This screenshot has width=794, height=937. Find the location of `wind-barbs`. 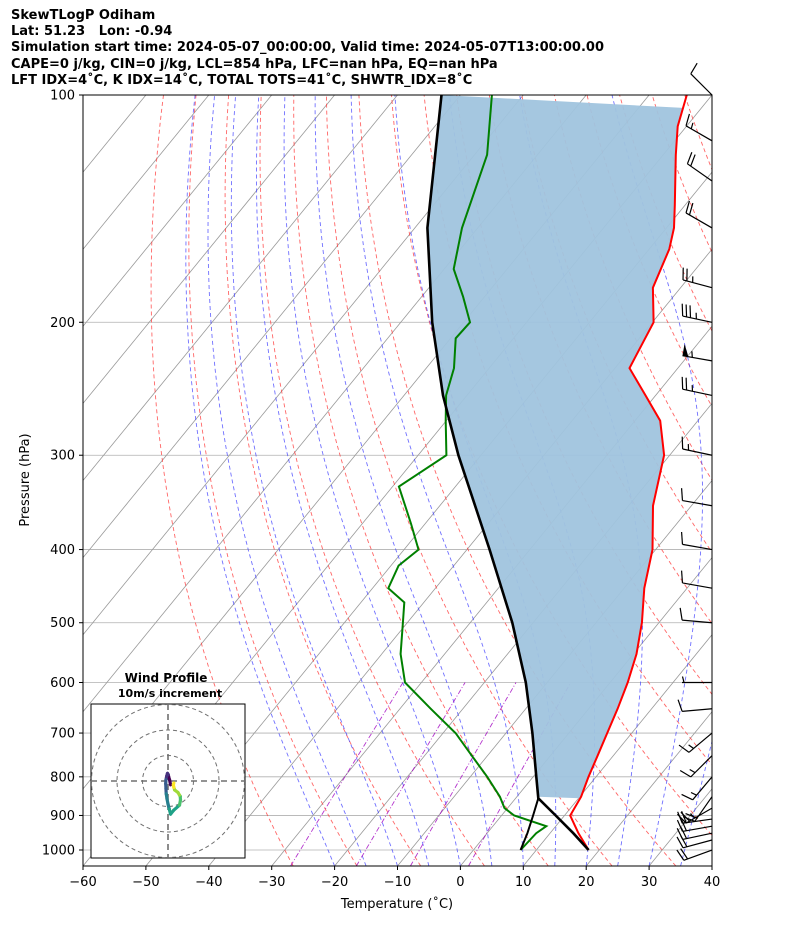

wind-barbs is located at coordinates (694, 461).